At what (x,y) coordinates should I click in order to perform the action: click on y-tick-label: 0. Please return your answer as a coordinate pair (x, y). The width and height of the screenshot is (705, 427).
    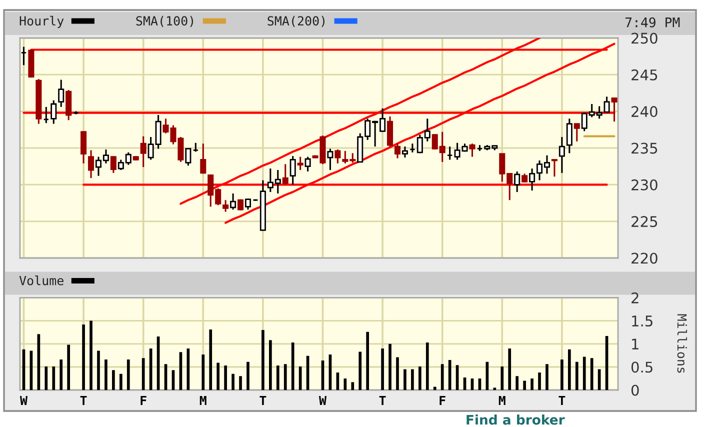
    Looking at the image, I should click on (635, 390).